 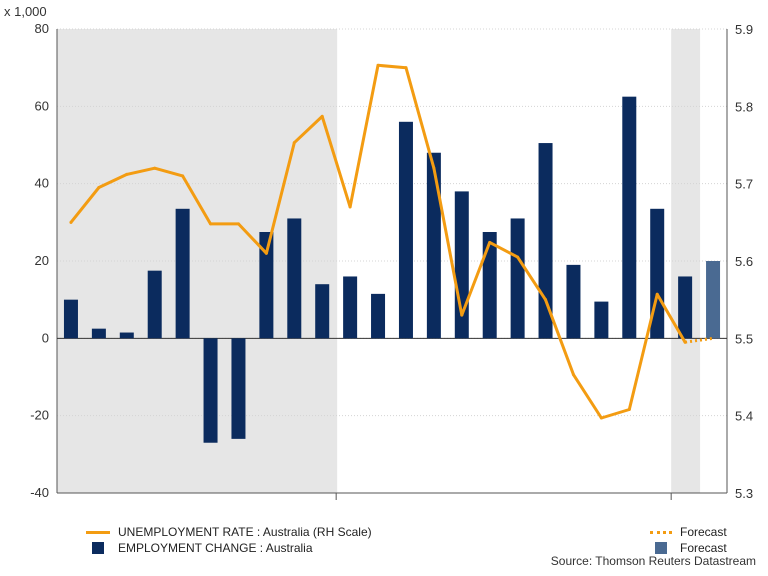 What do you see at coordinates (703, 532) in the screenshot?
I see `legend-label-line-forecast: Forecast` at bounding box center [703, 532].